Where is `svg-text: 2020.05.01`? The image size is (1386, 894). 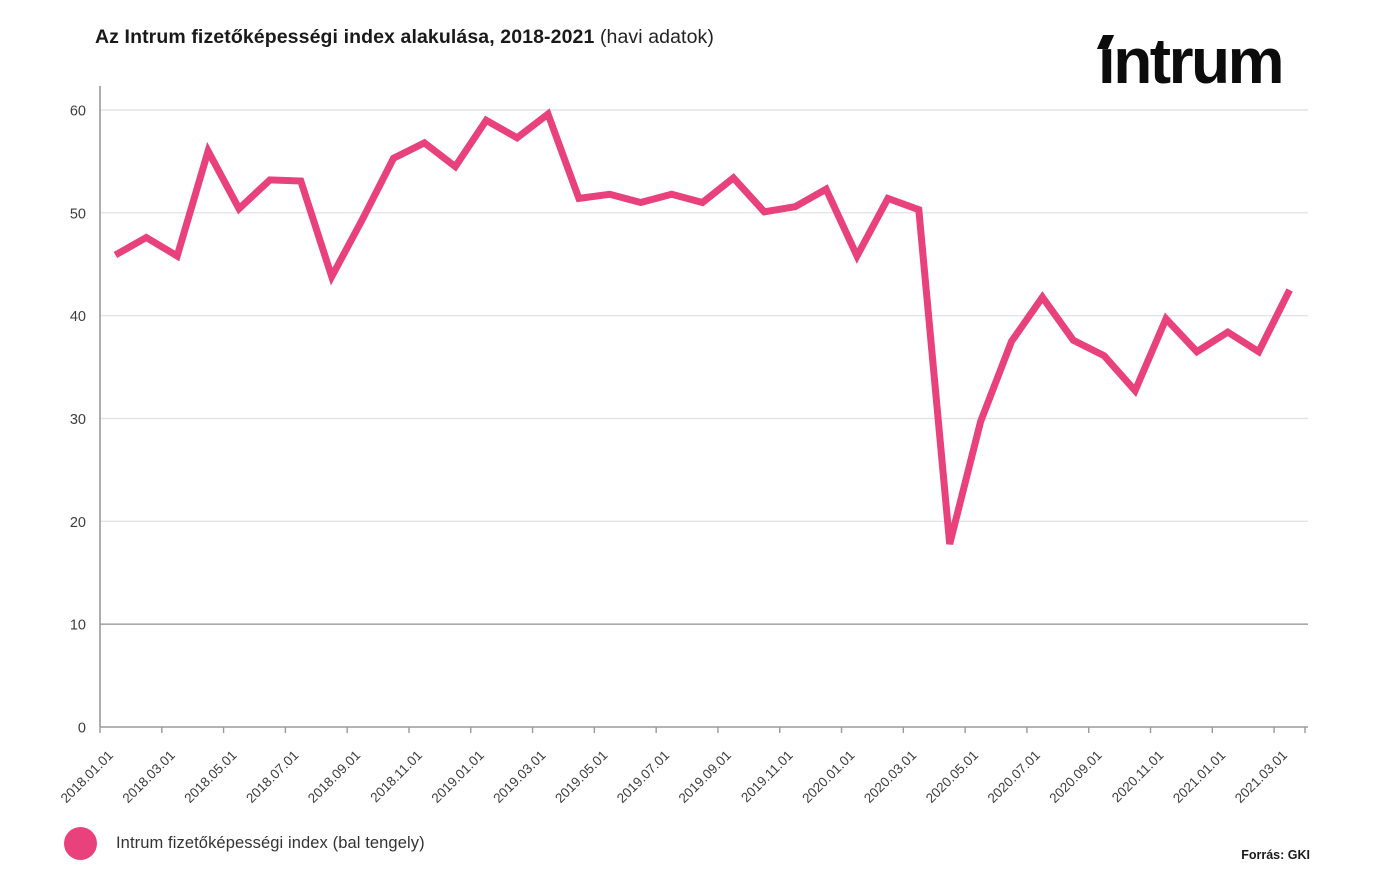
svg-text: 2020.05.01 is located at coordinates (952, 777).